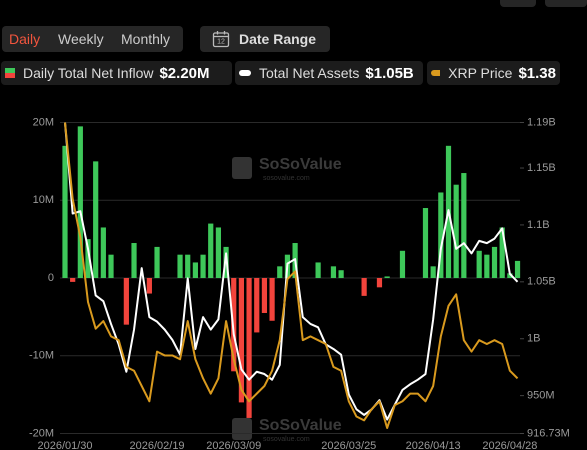 This screenshot has height=450, width=587. What do you see at coordinates (537, 73) in the screenshot?
I see `legend-value: $1.38` at bounding box center [537, 73].